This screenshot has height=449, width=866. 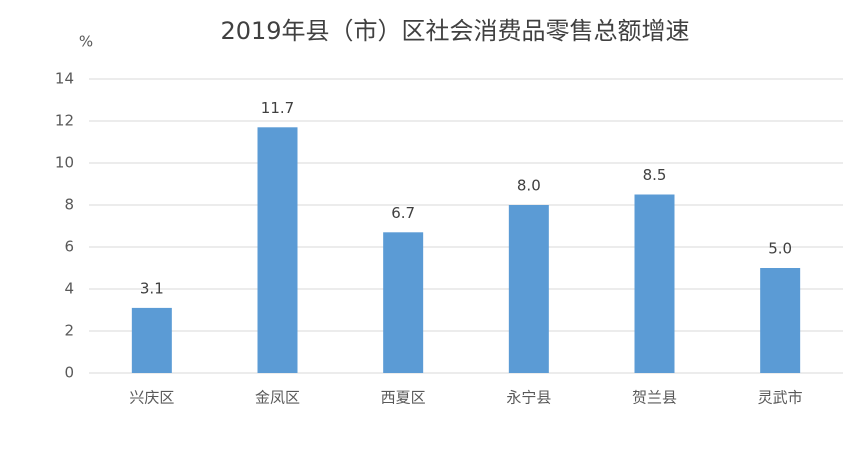 I want to click on y-tick-label: 0, so click(x=69, y=373).